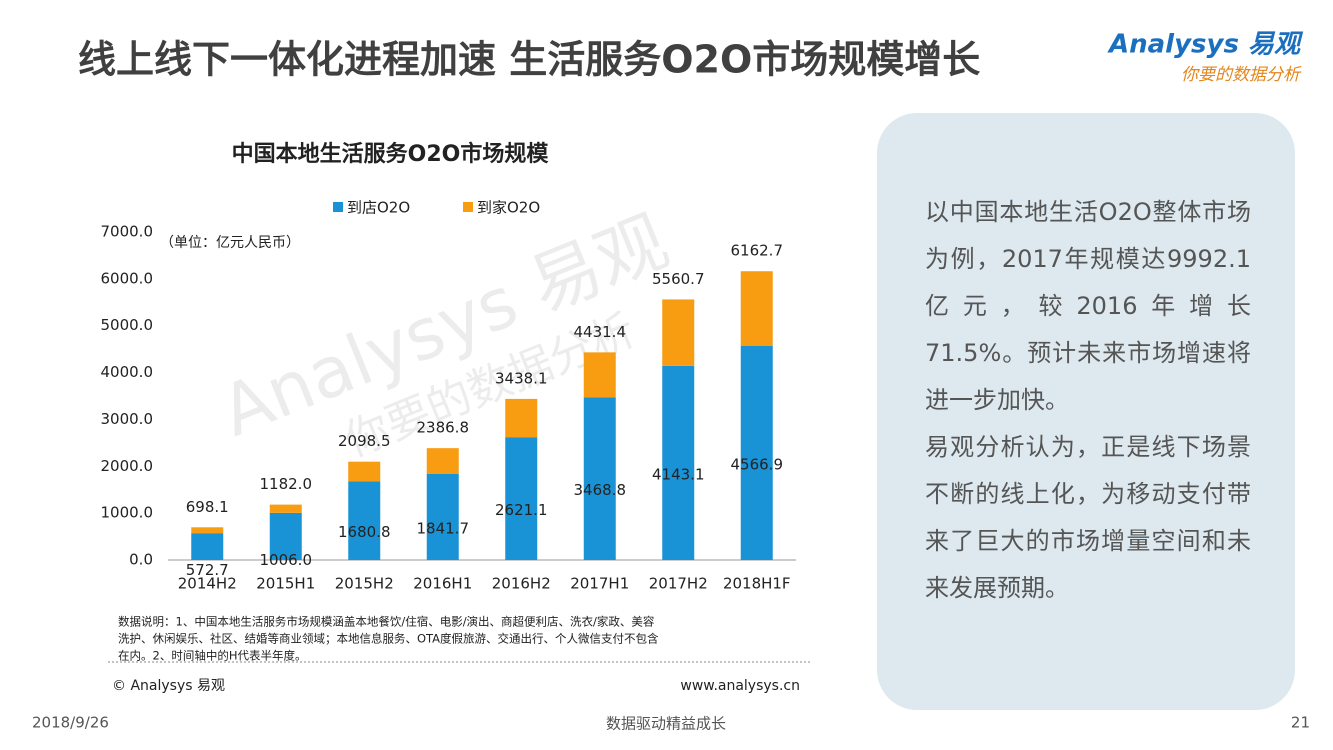 The image size is (1333, 750). What do you see at coordinates (285, 584) in the screenshot?
I see `x-tick-label: 2015H1` at bounding box center [285, 584].